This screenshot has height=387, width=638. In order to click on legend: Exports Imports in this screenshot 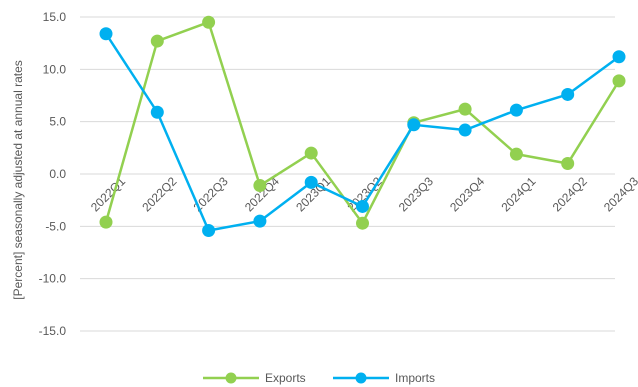, I will do `click(319, 378)`.